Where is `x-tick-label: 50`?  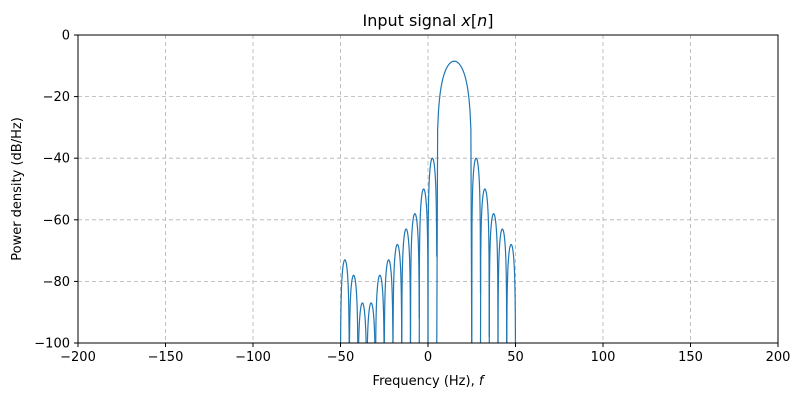 x-tick-label: 50 is located at coordinates (515, 357).